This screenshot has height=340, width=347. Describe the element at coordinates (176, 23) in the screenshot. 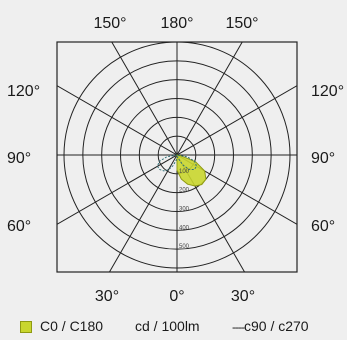

I see `angle-label-top-center: 180°` at that location.